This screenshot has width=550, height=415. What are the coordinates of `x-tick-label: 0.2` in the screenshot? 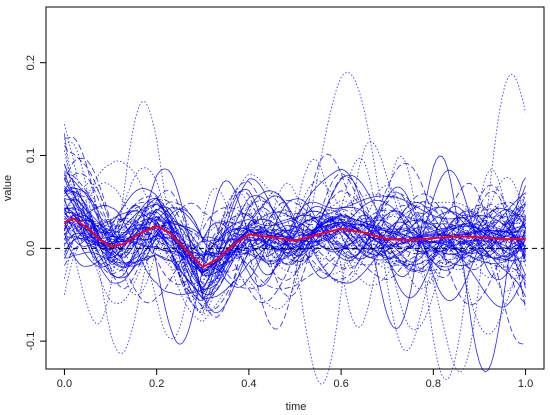 It's located at (156, 384).